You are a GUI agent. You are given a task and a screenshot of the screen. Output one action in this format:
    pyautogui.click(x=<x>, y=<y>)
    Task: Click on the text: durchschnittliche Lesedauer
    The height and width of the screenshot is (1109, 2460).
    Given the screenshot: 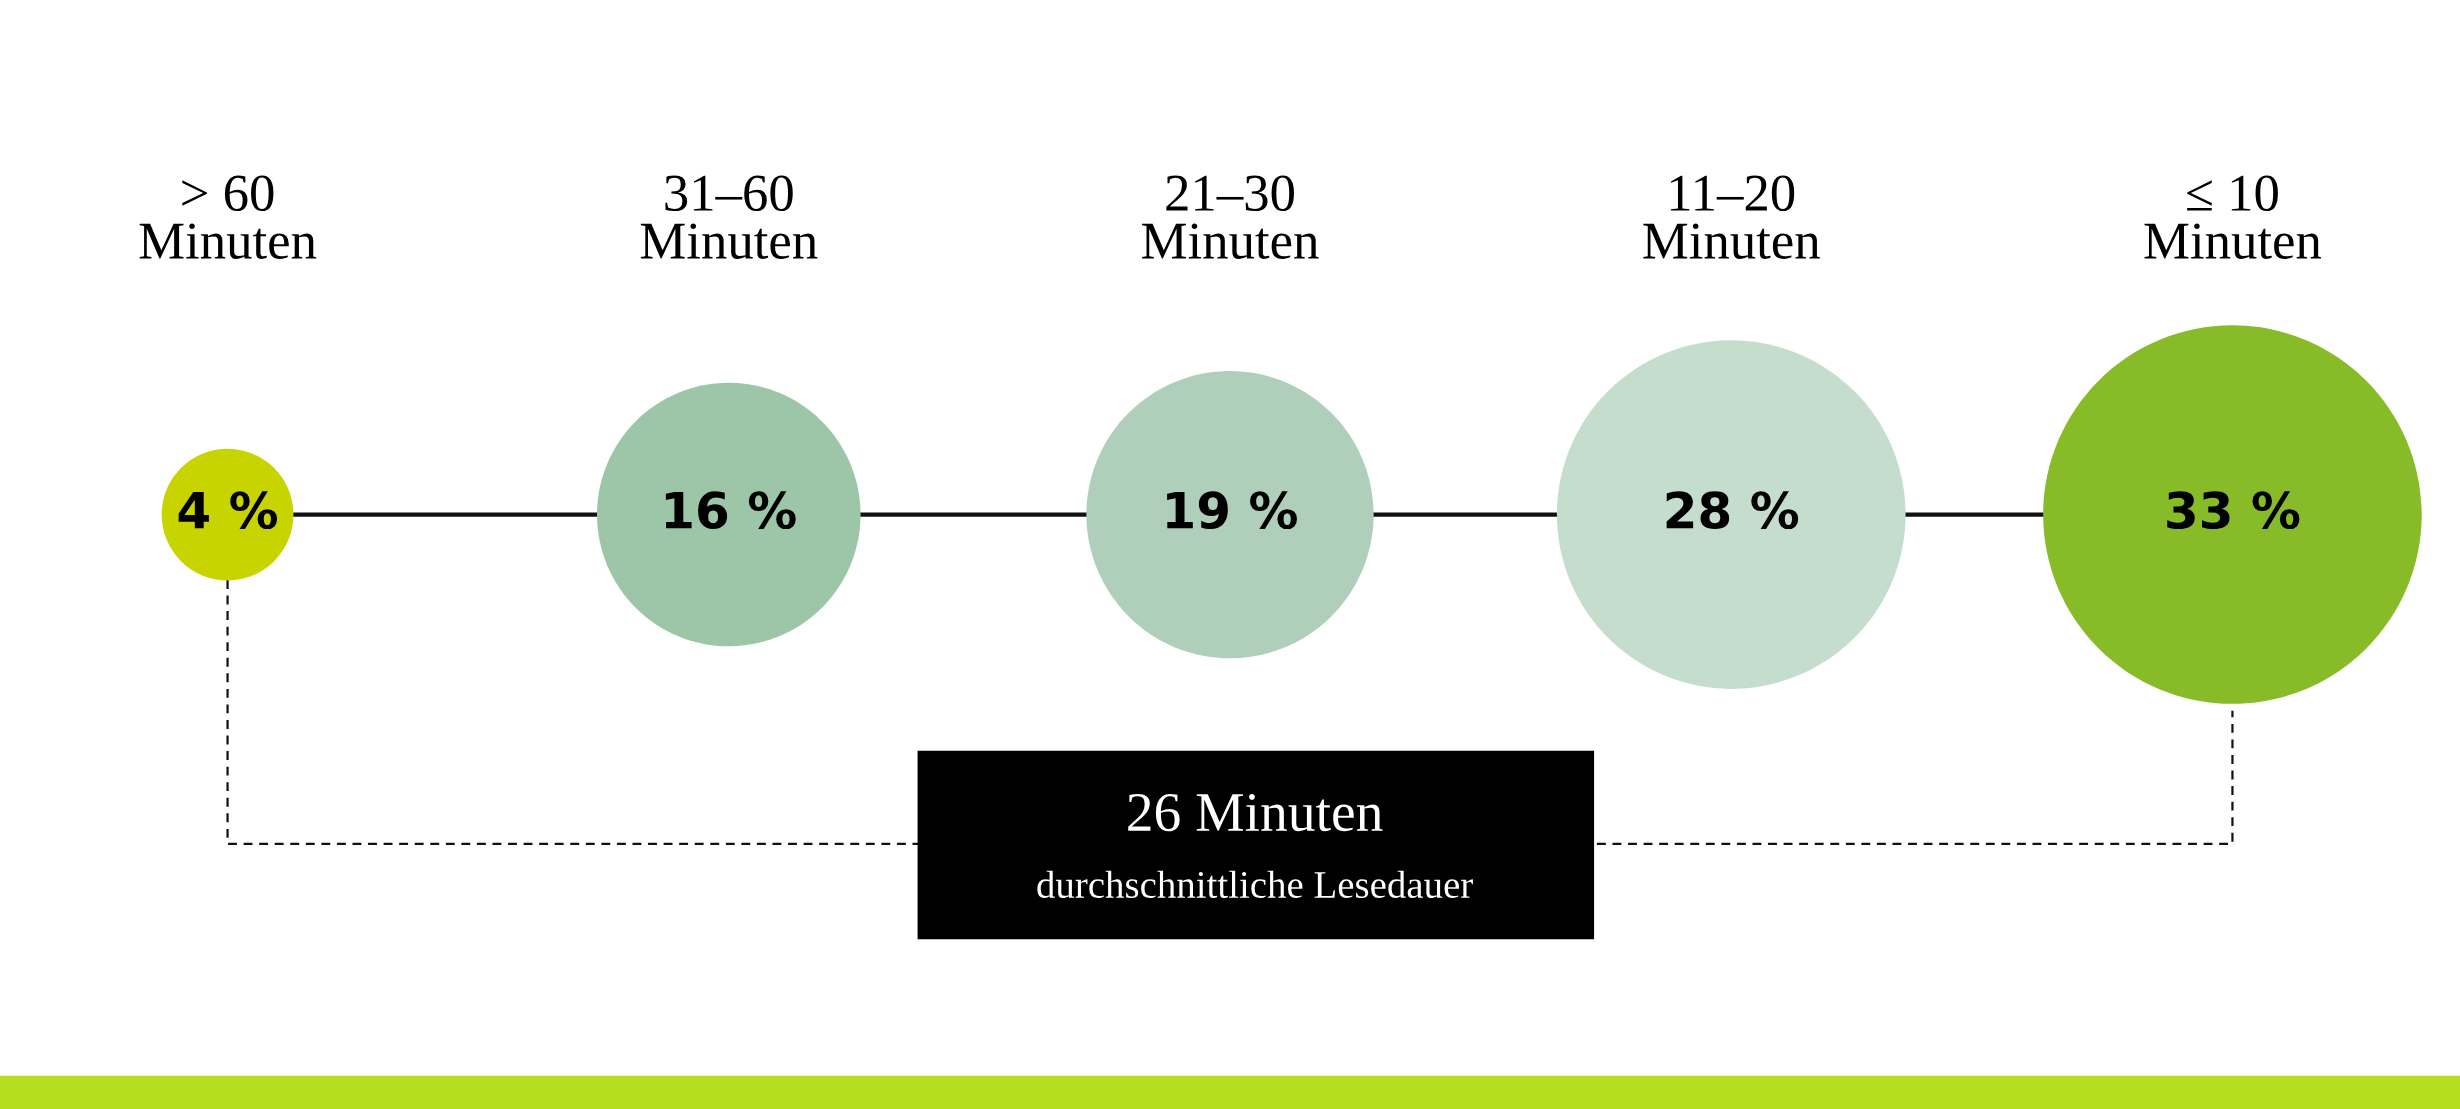 What is the action you would take?
    pyautogui.click(x=1255, y=884)
    